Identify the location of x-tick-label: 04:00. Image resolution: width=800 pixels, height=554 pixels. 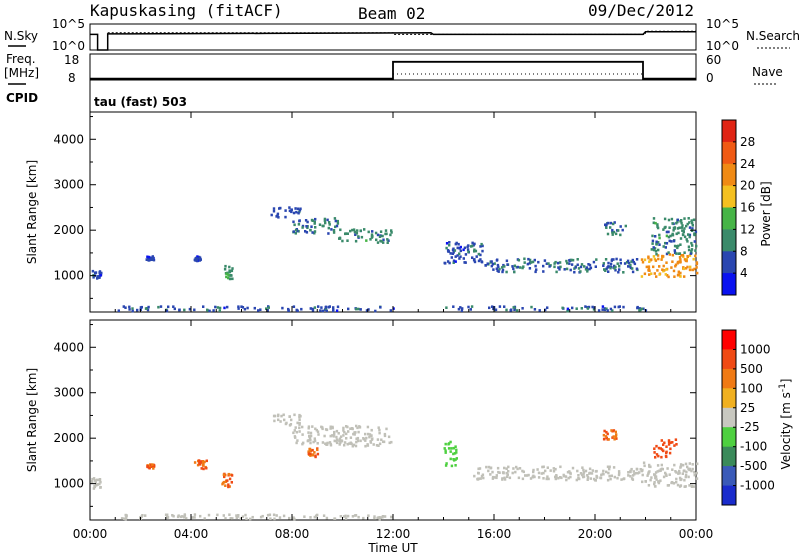
(191, 534).